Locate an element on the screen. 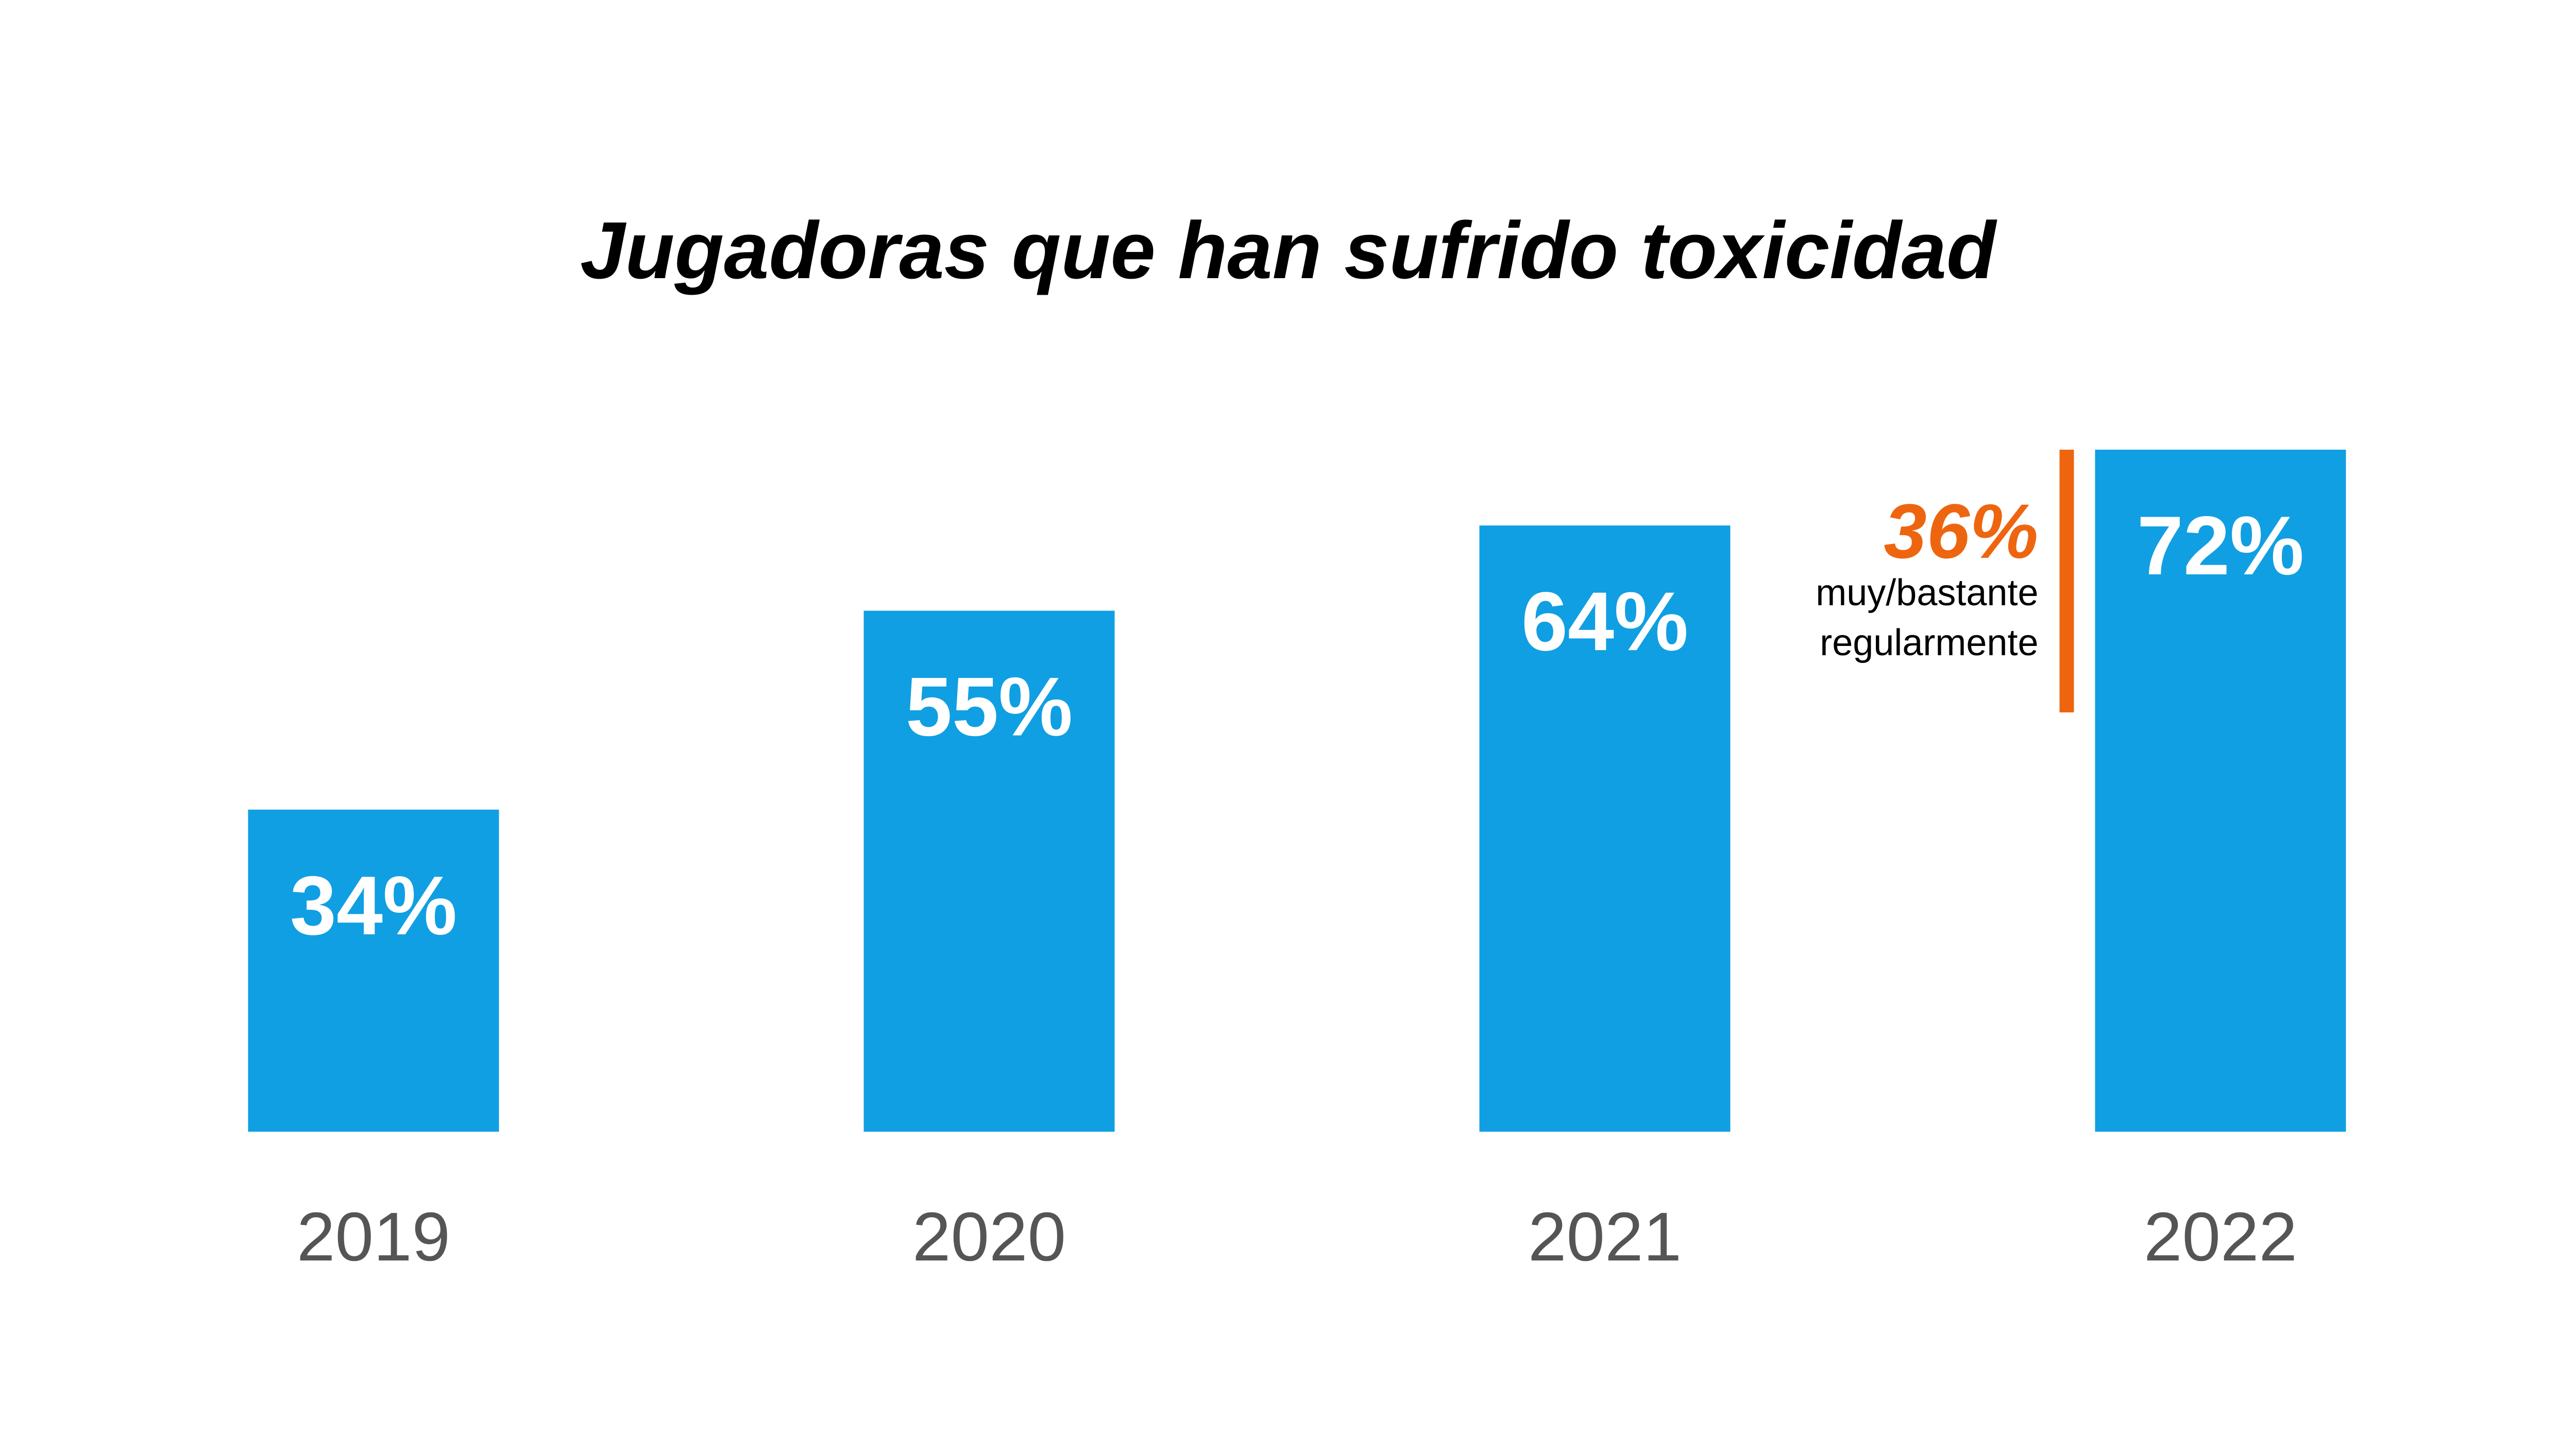 The height and width of the screenshot is (1449, 2576). bar-2021 is located at coordinates (1605, 829).